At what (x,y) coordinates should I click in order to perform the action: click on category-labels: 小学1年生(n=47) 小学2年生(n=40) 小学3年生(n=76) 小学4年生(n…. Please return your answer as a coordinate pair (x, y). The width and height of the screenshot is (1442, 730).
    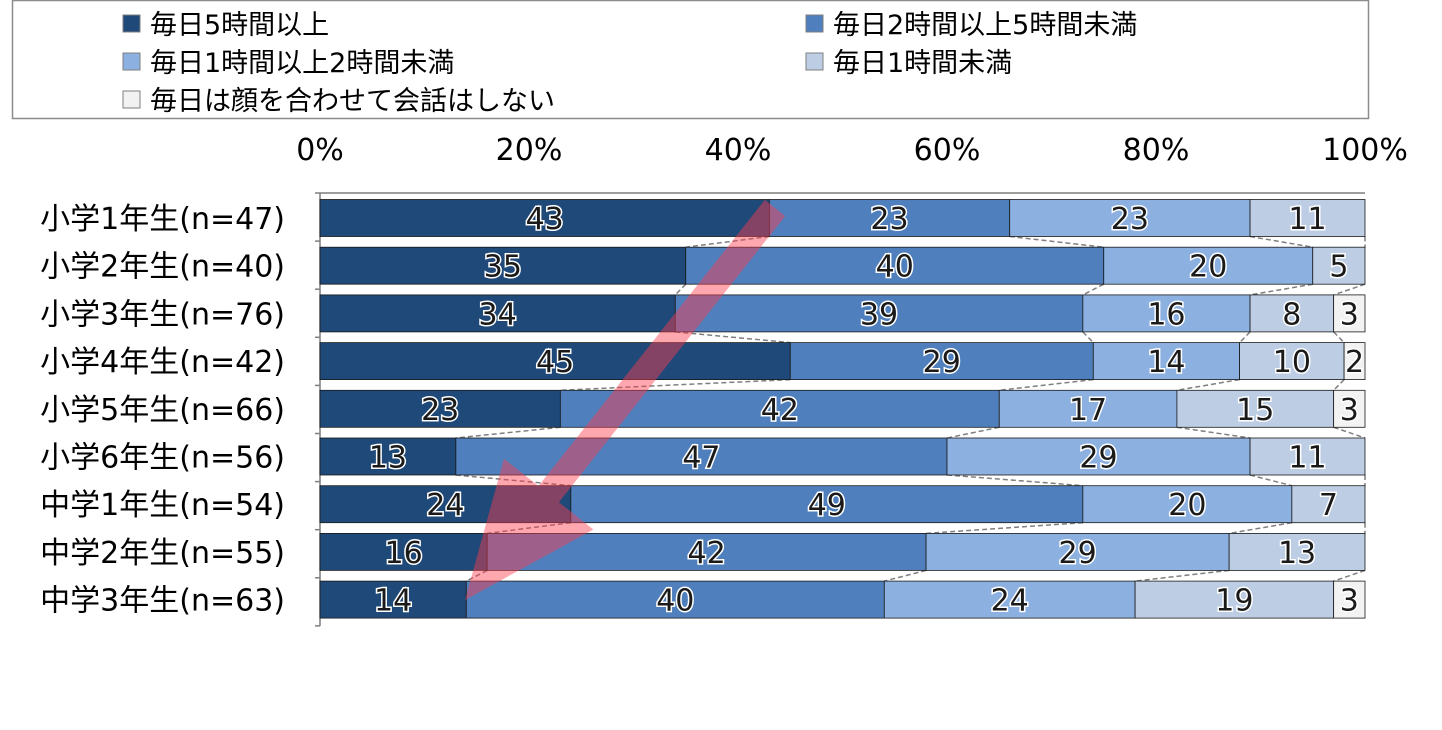
    Looking at the image, I should click on (162, 410).